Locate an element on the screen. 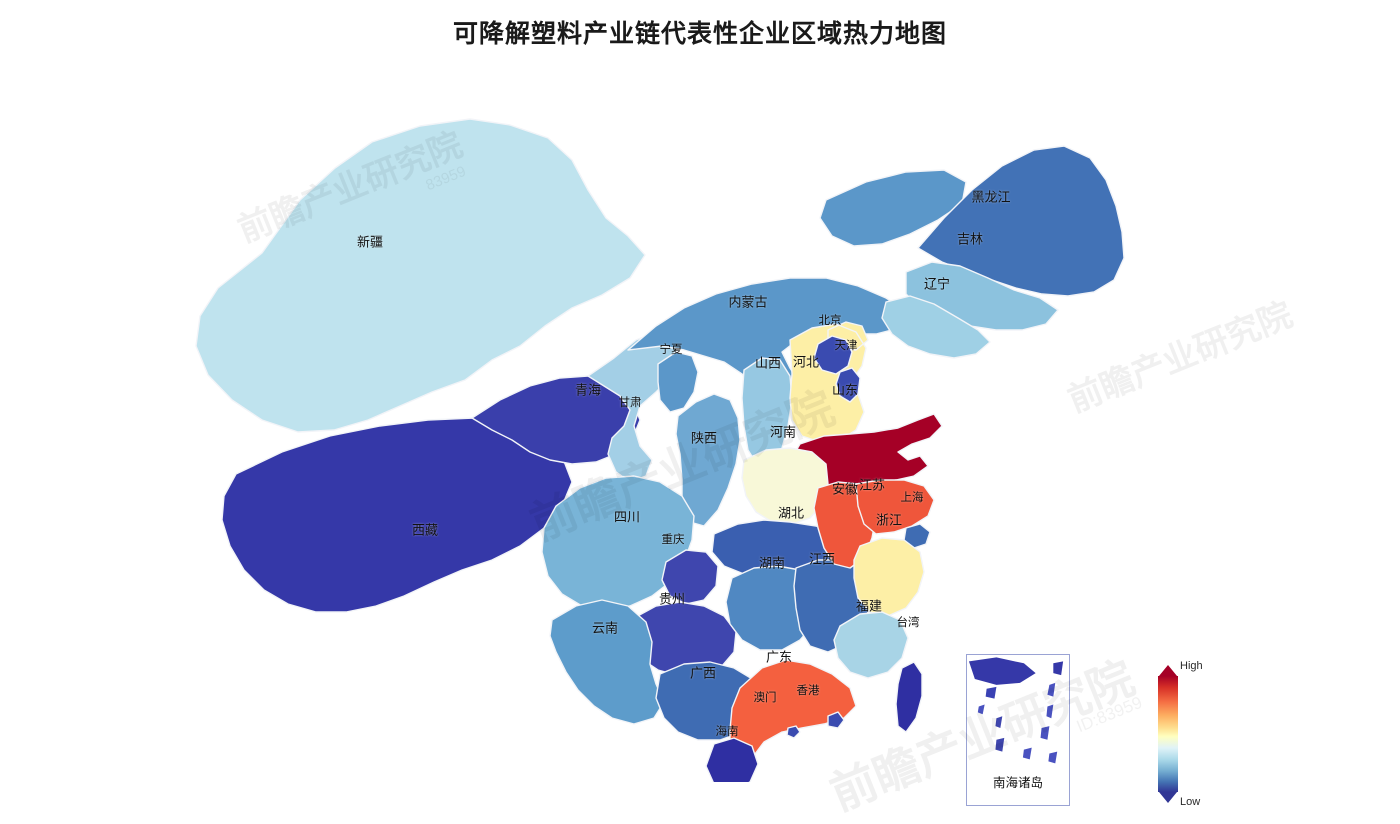 This screenshot has height=824, width=1400. legend-high-label: High is located at coordinates (1191, 666).